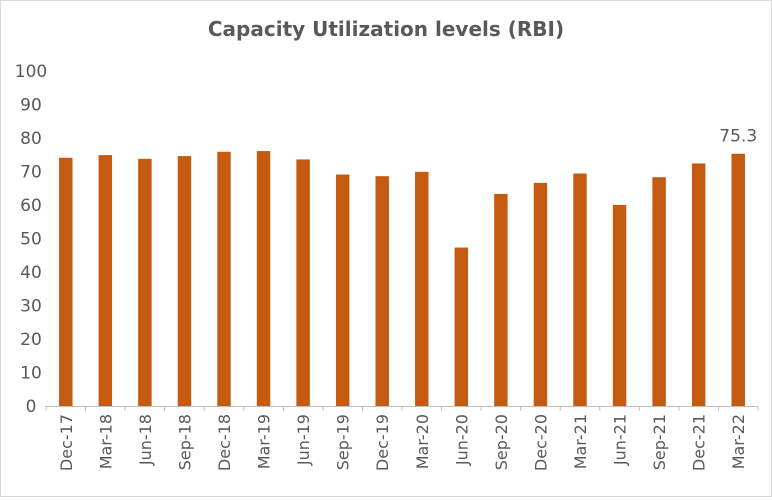  What do you see at coordinates (540, 442) in the screenshot?
I see `x-tick-label: Dec-20` at bounding box center [540, 442].